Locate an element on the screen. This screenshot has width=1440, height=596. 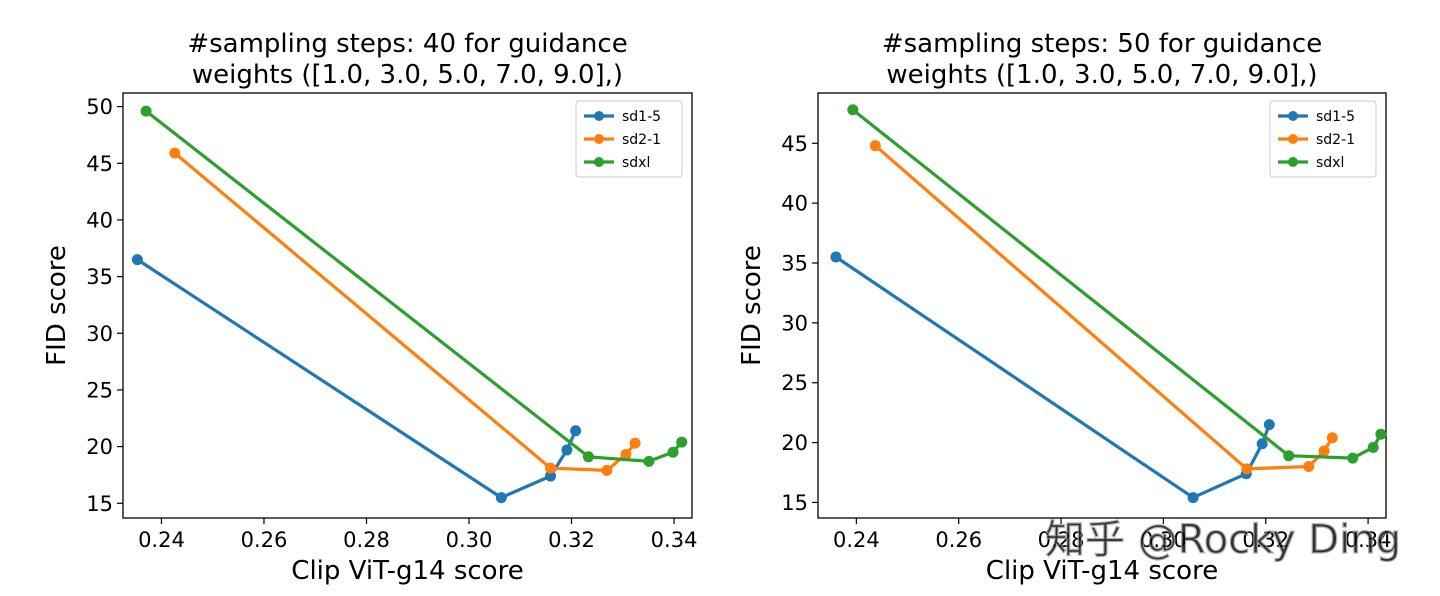
y-tick-label: 50 is located at coordinates (99, 107).